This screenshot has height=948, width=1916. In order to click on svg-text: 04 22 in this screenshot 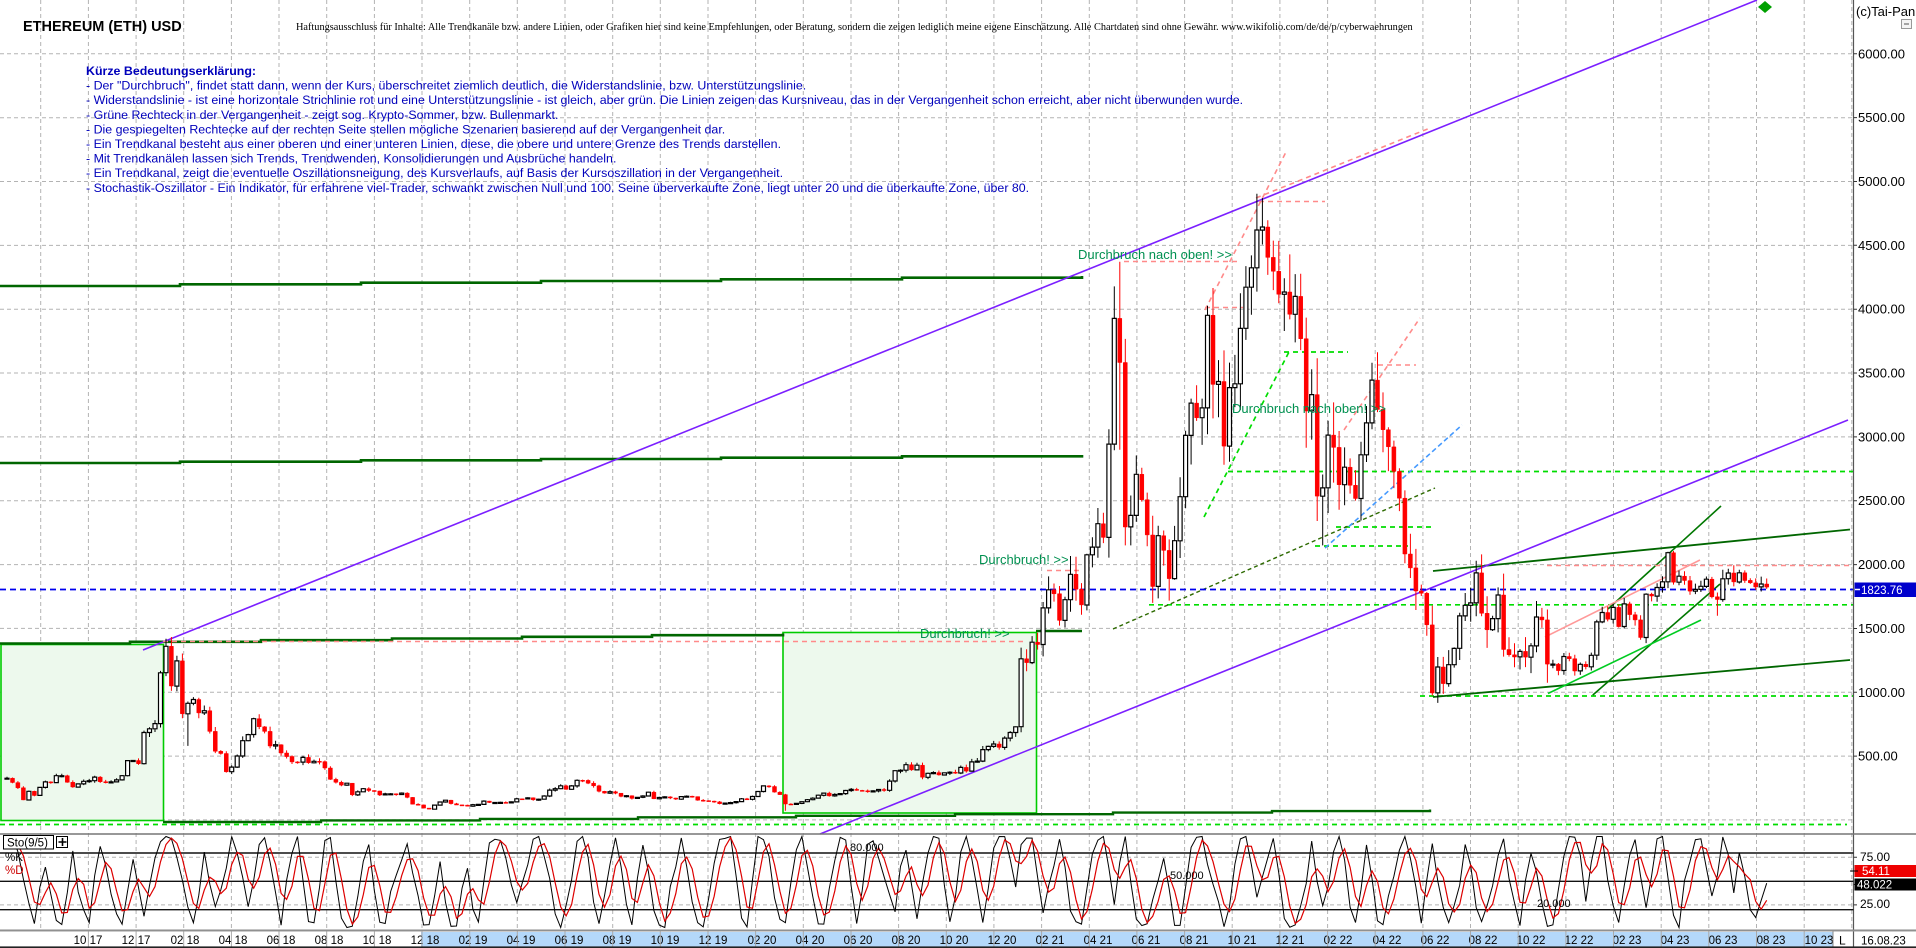, I will do `click(1387, 941)`.